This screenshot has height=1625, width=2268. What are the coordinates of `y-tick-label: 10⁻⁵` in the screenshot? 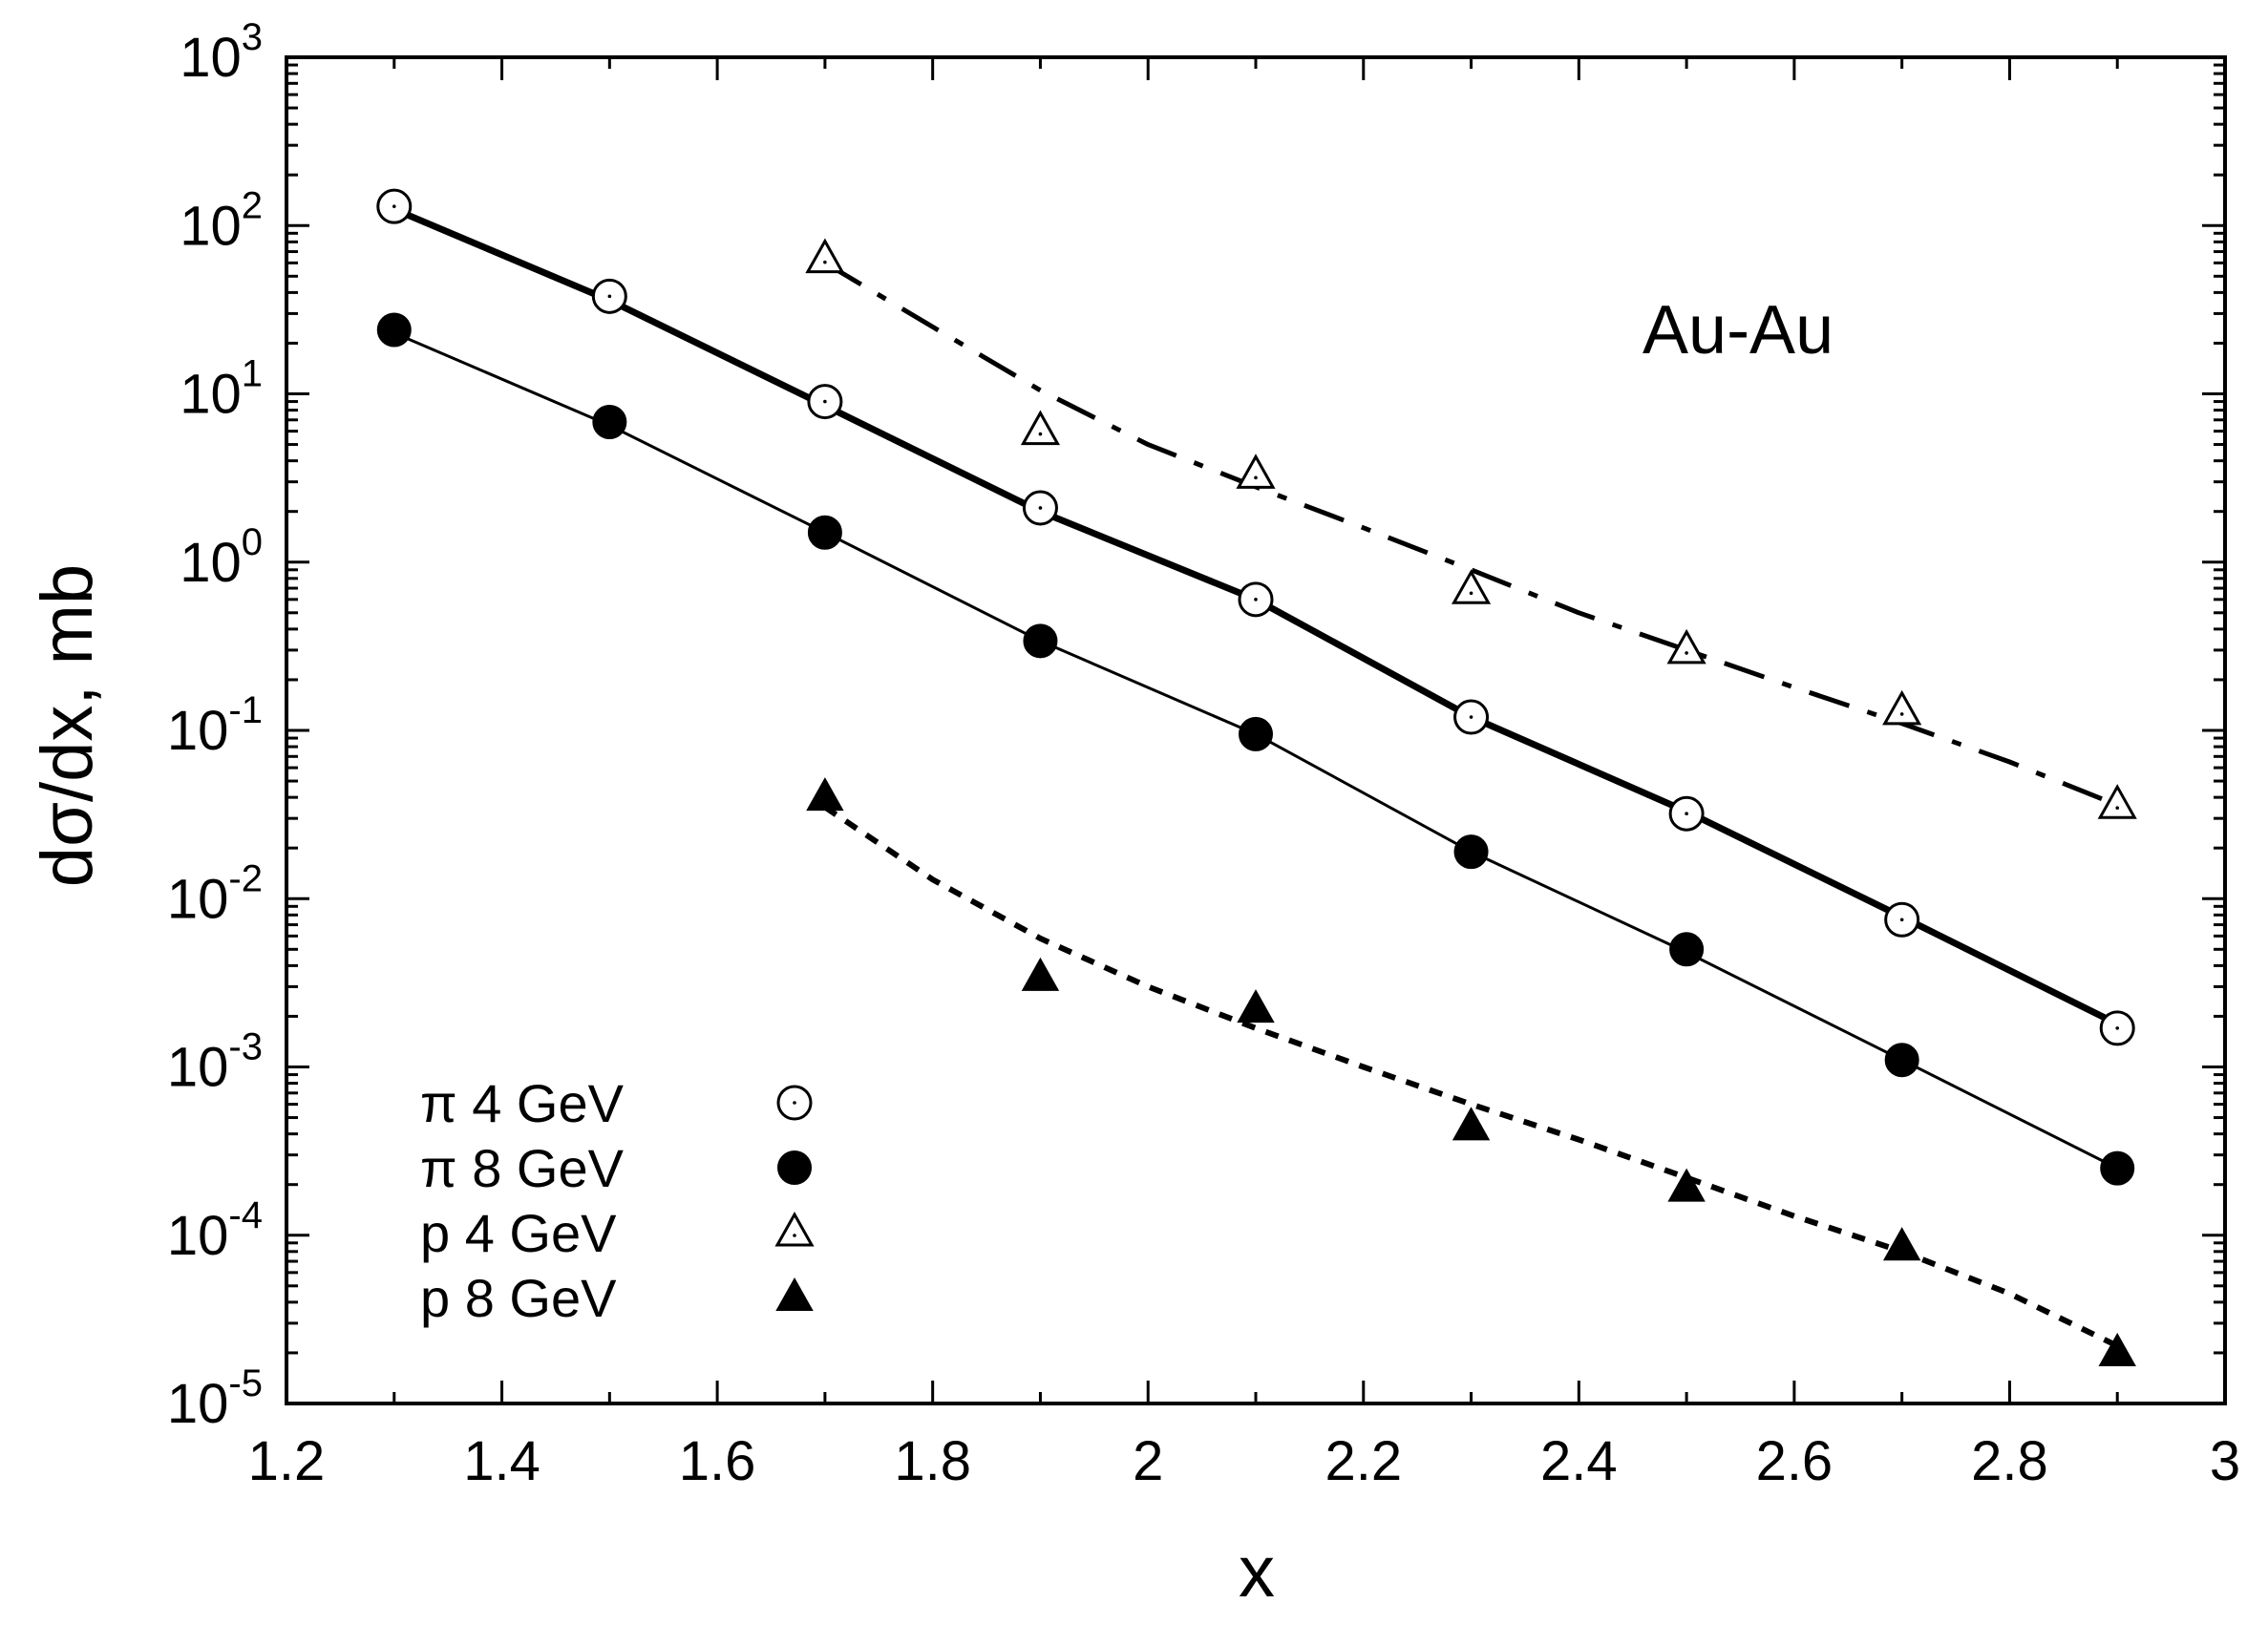 It's located at (215, 1398).